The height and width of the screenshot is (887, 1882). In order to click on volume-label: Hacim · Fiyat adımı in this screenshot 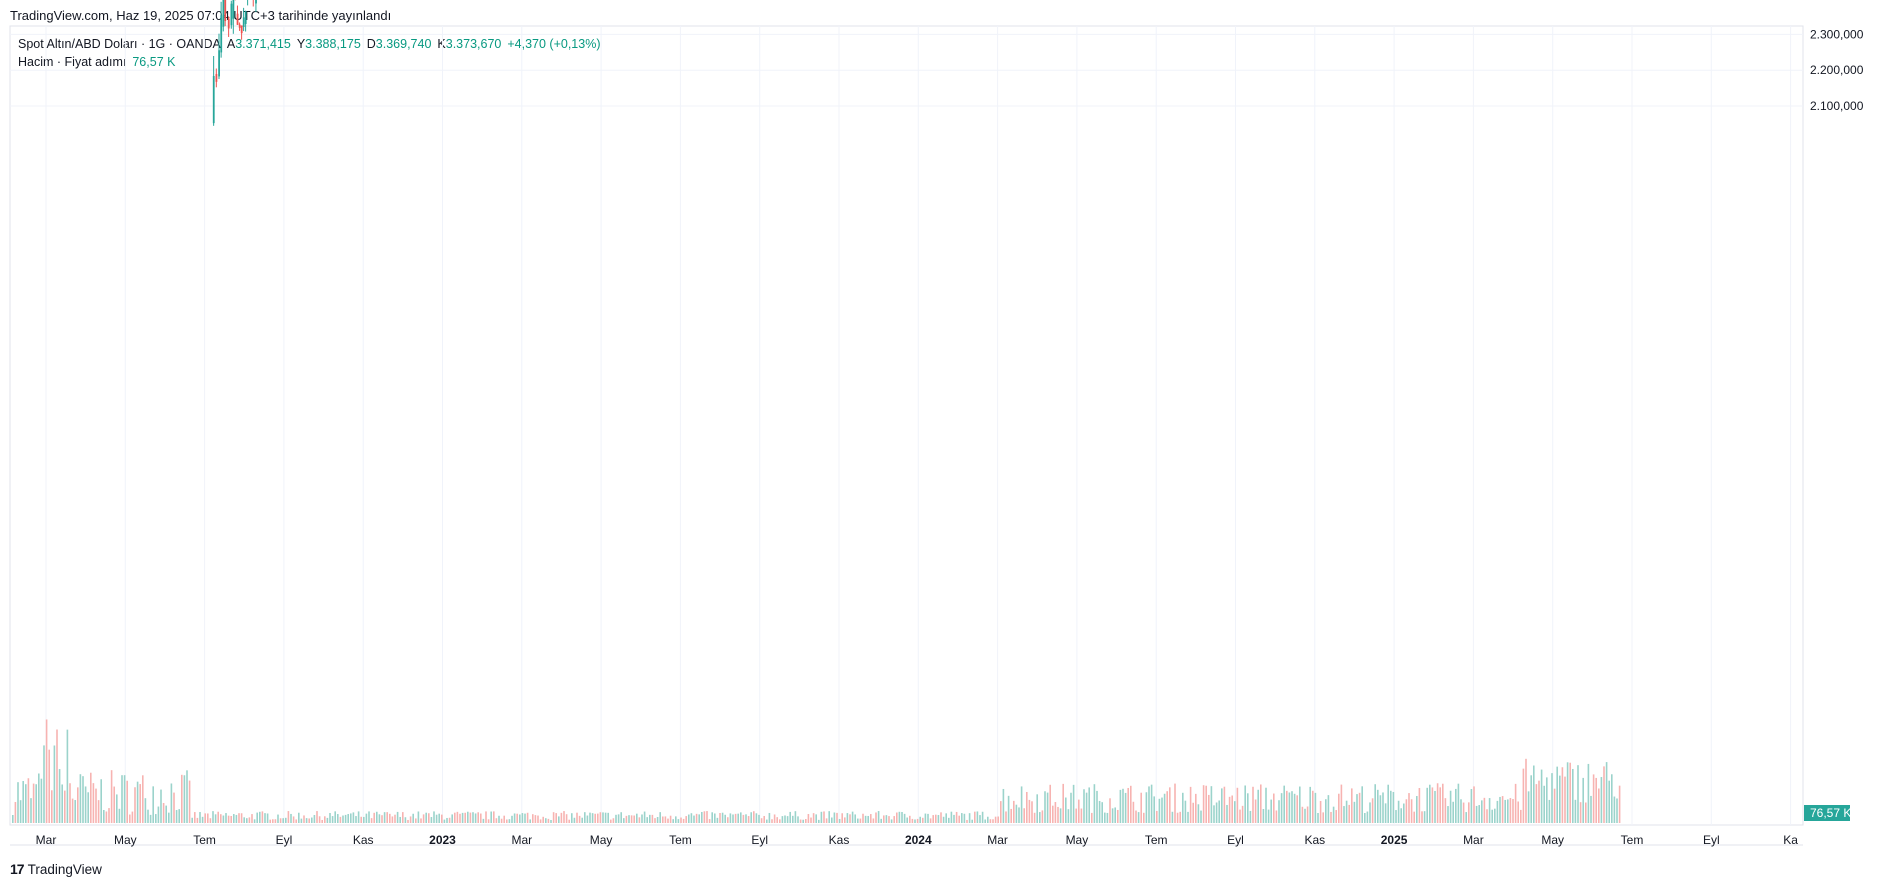, I will do `click(72, 62)`.